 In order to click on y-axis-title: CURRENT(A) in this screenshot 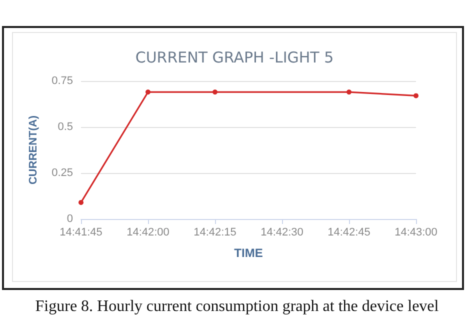, I will do `click(34, 150)`.